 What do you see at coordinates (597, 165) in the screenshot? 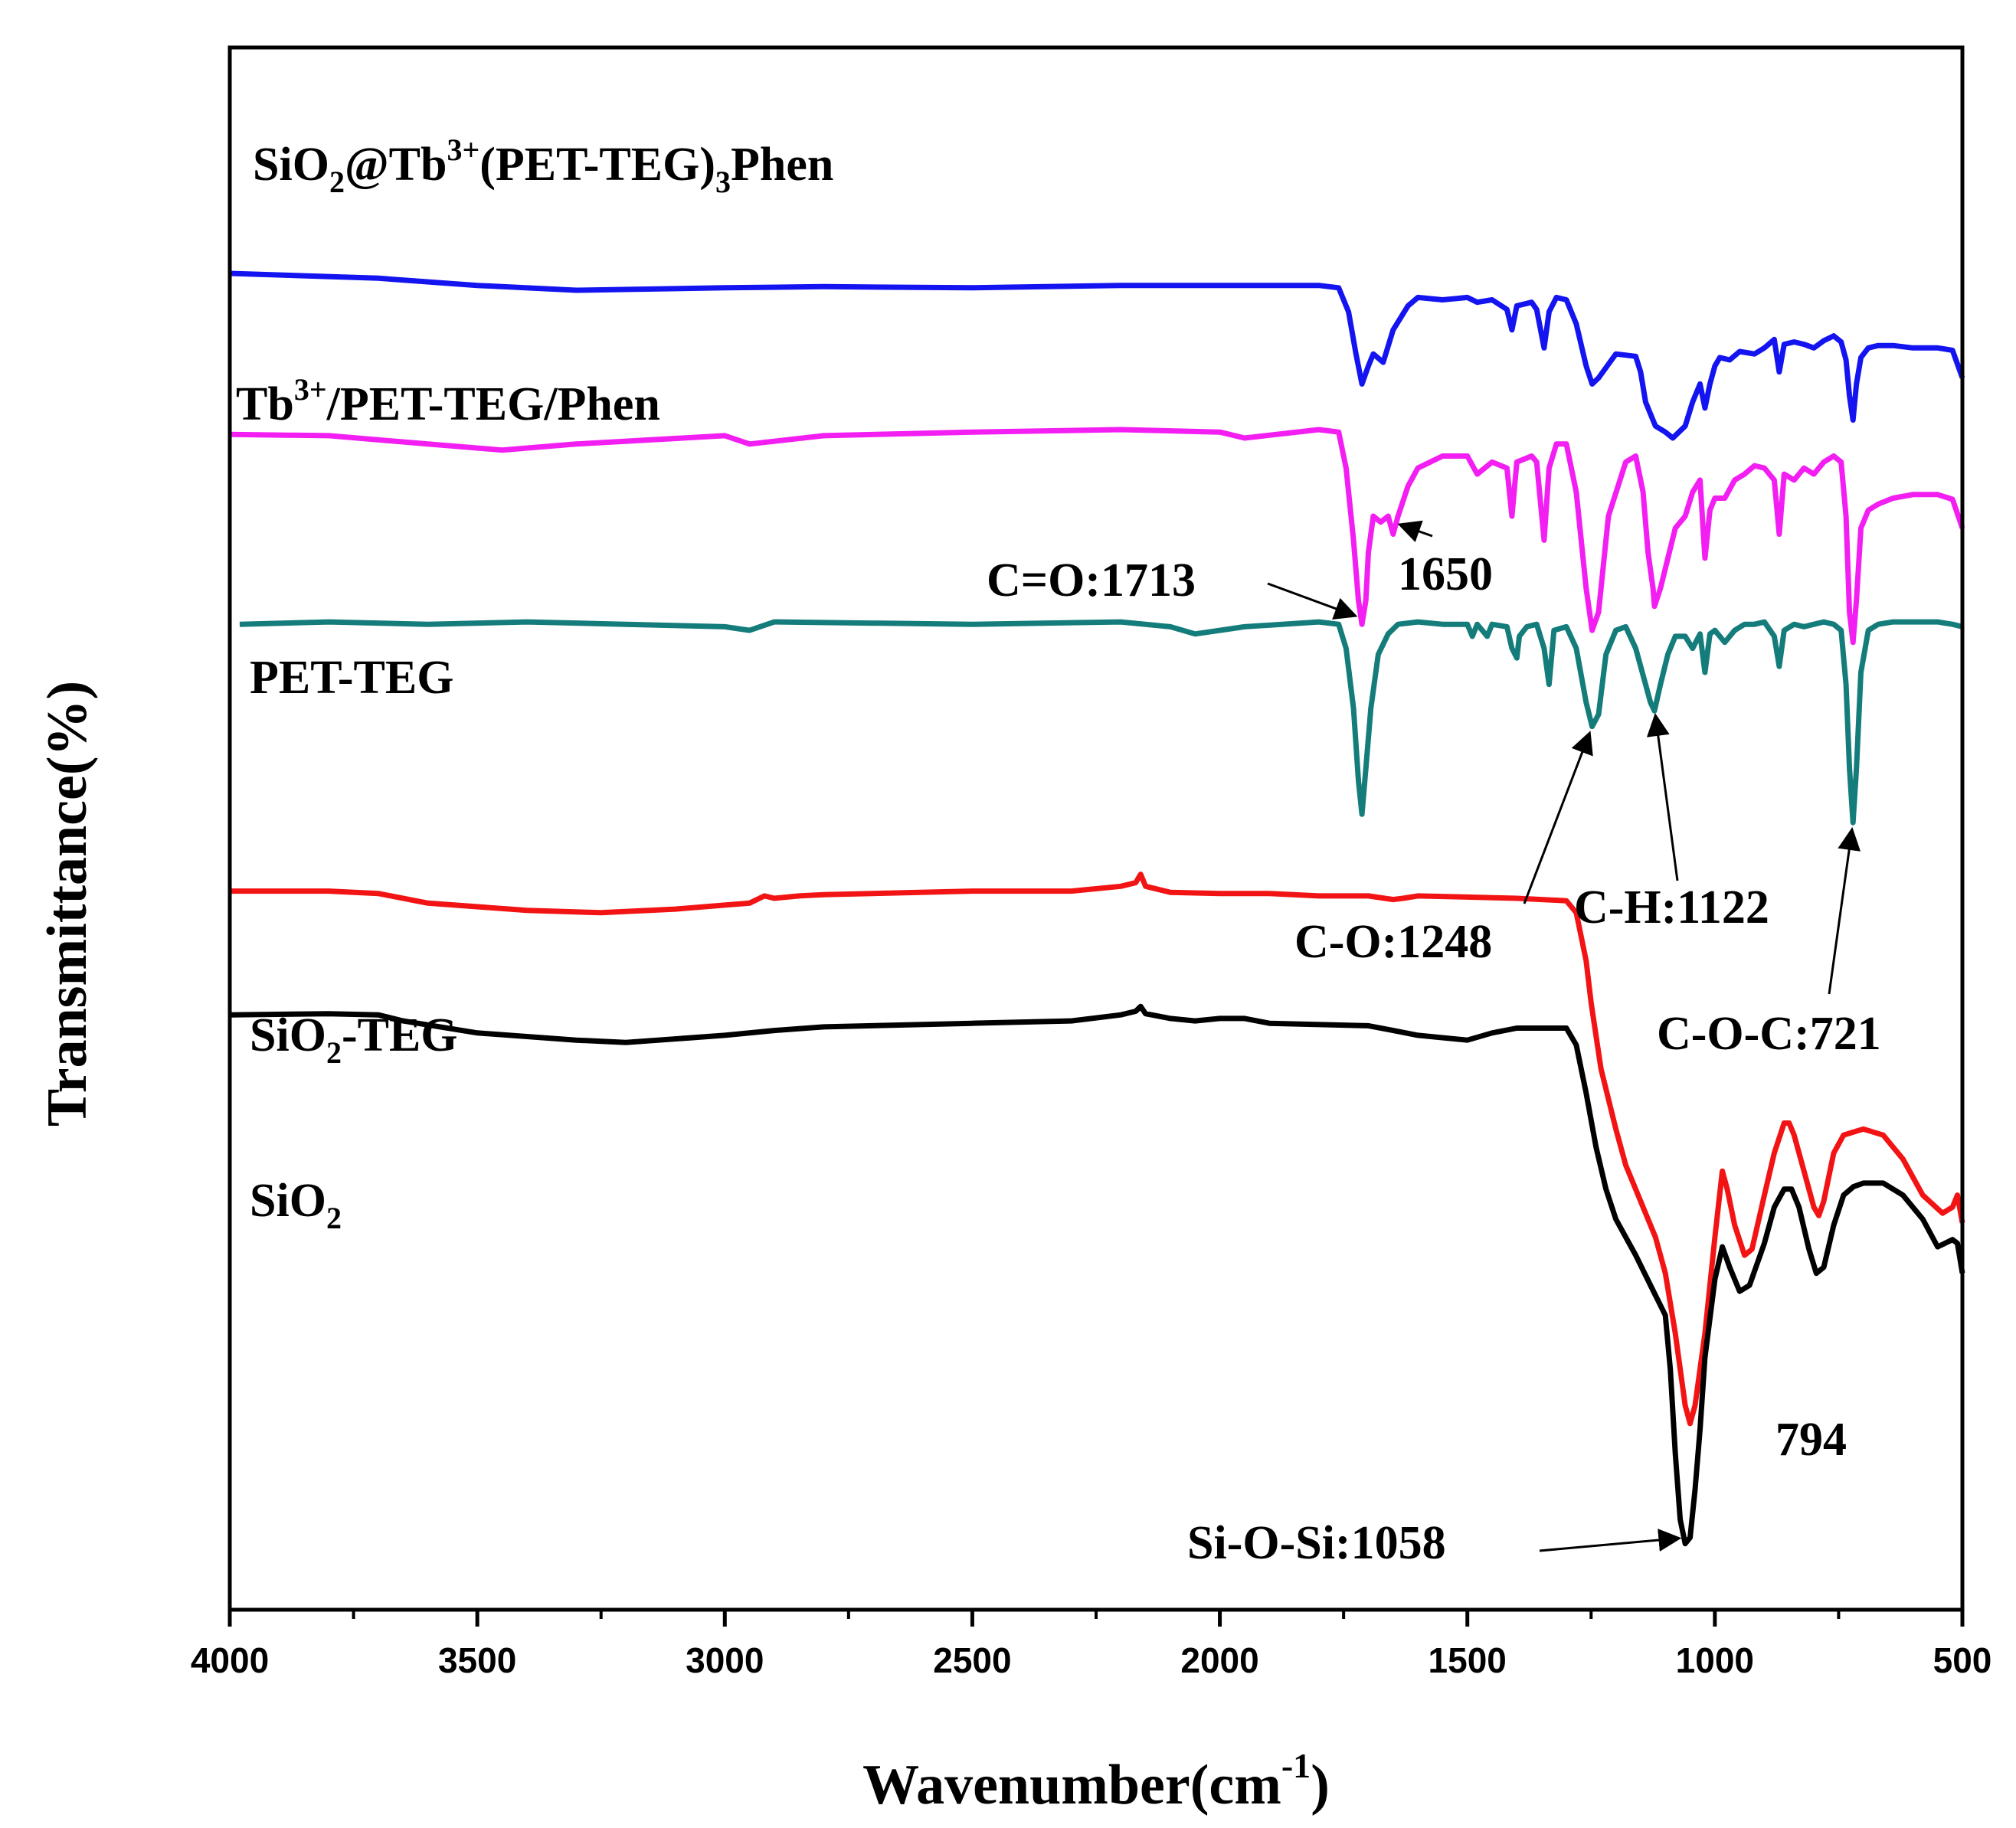
I see `series-label-0-part-4: (PET-TEG)` at bounding box center [597, 165].